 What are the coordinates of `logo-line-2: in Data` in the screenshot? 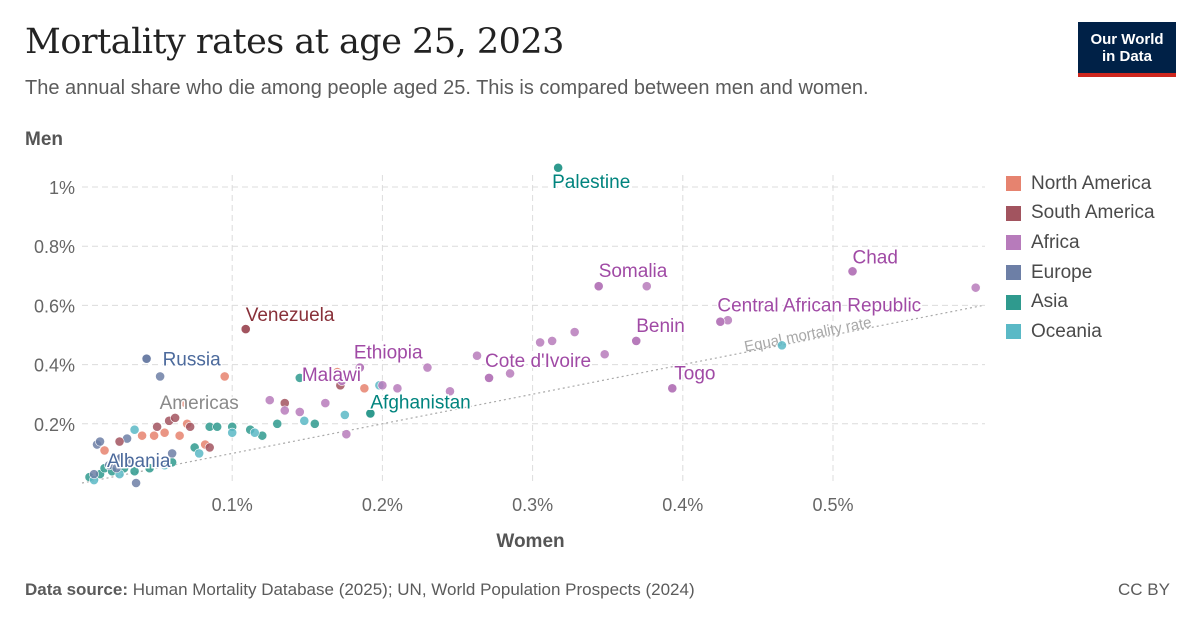 It's located at (1126, 56).